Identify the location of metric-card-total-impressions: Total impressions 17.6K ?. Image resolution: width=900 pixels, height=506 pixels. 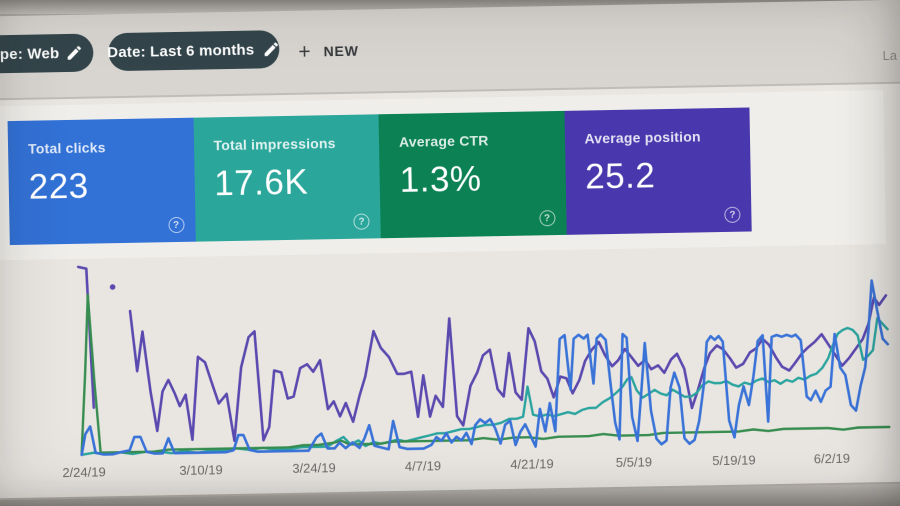
(287, 178).